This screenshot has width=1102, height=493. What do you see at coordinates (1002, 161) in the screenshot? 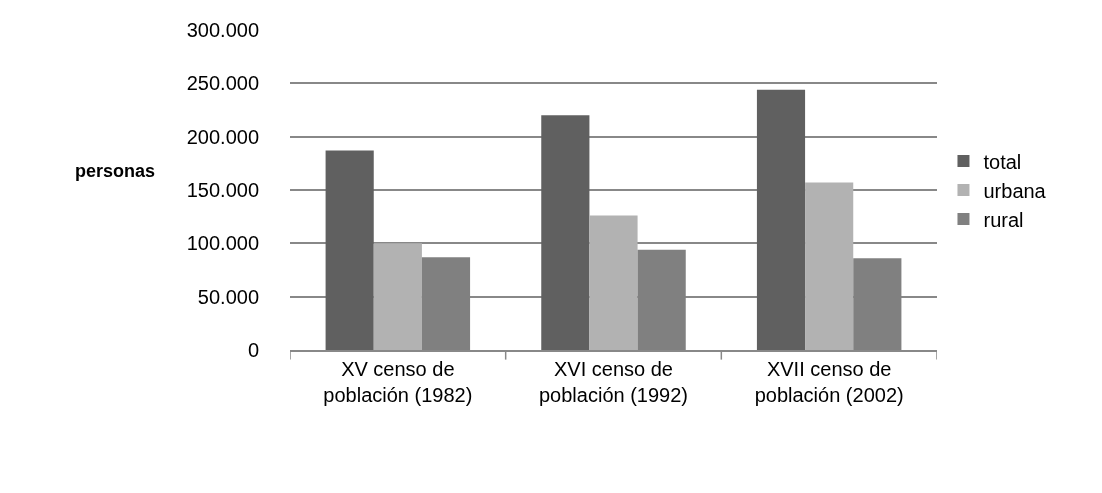
I see `legend-label: total` at bounding box center [1002, 161].